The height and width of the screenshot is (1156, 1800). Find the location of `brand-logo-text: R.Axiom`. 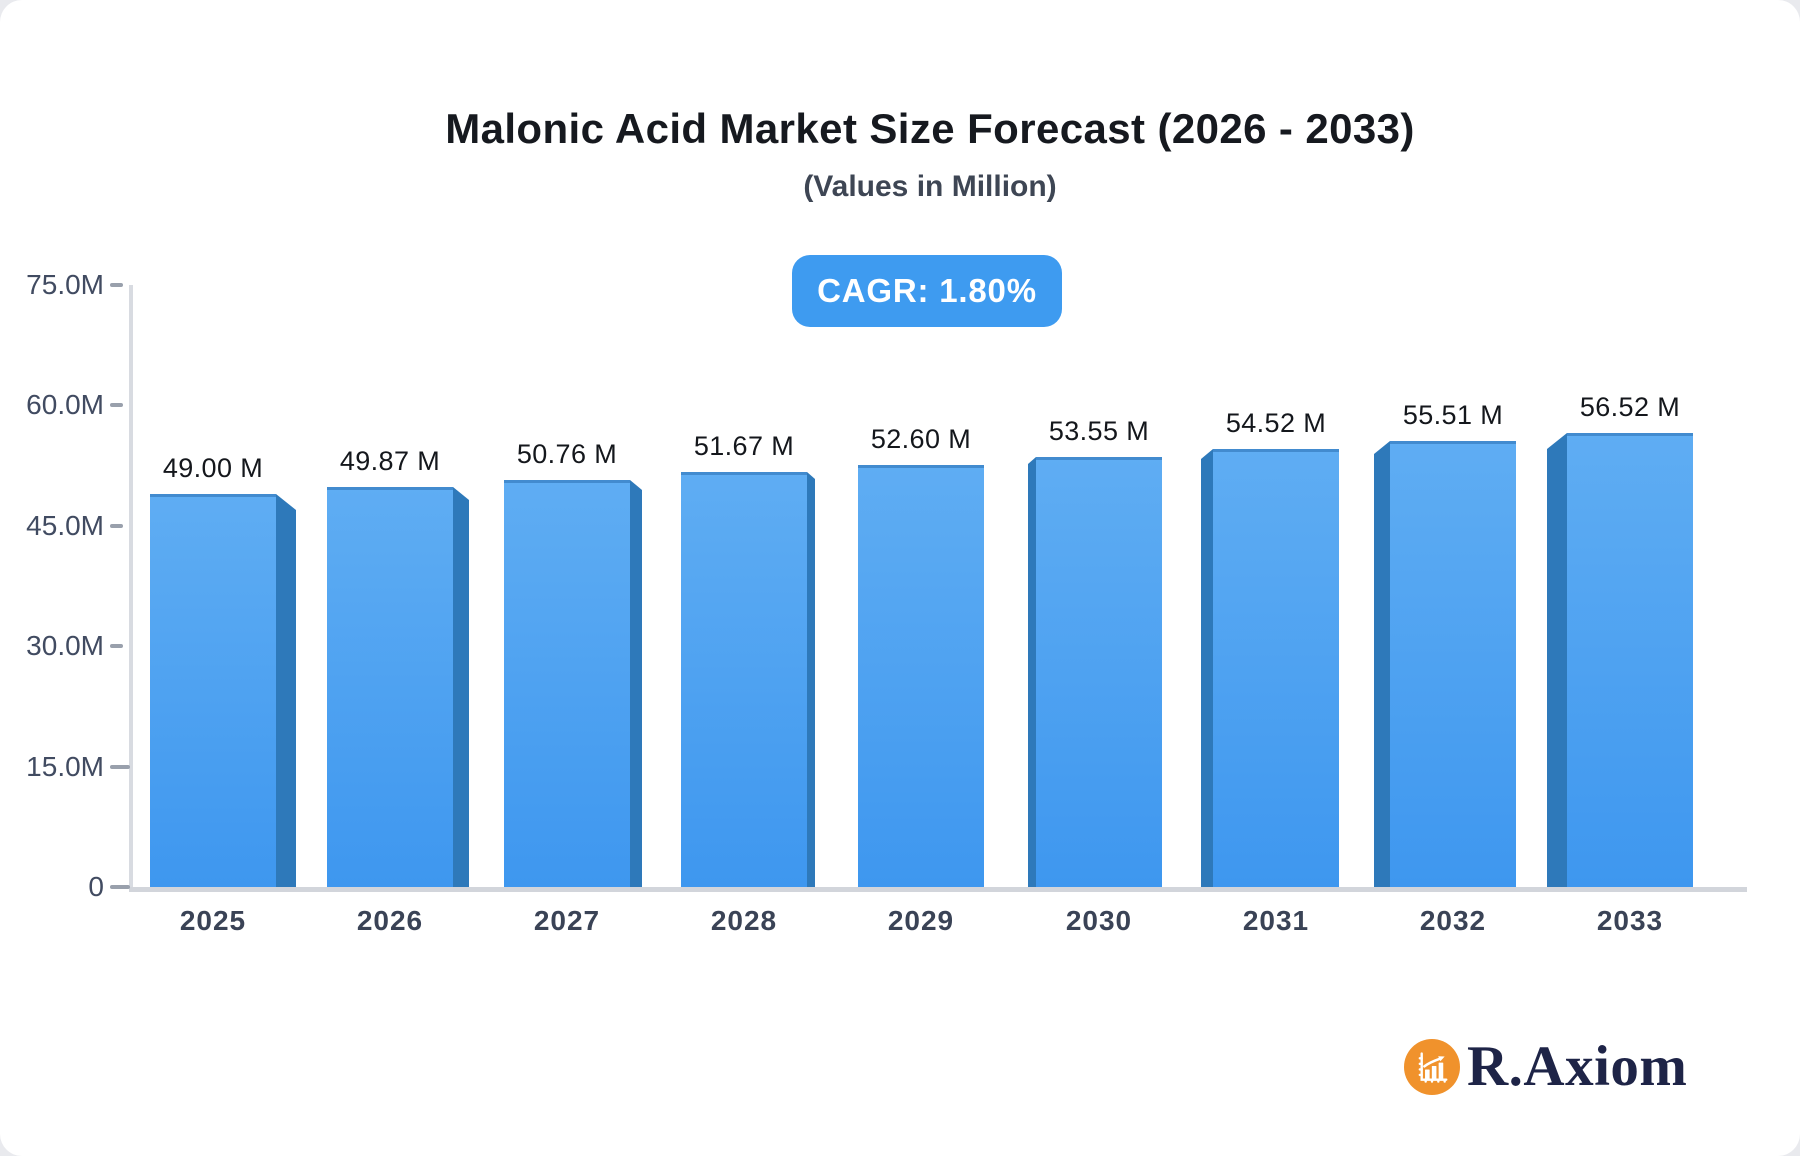

brand-logo-text: R.Axiom is located at coordinates (1577, 1066).